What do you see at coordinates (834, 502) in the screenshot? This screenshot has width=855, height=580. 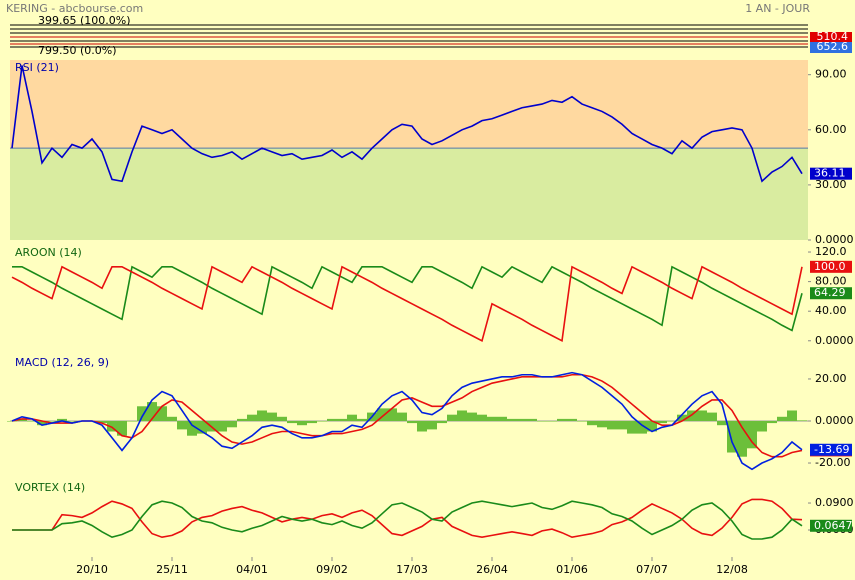 I see `y-tick-label: 0.0900` at bounding box center [834, 502].